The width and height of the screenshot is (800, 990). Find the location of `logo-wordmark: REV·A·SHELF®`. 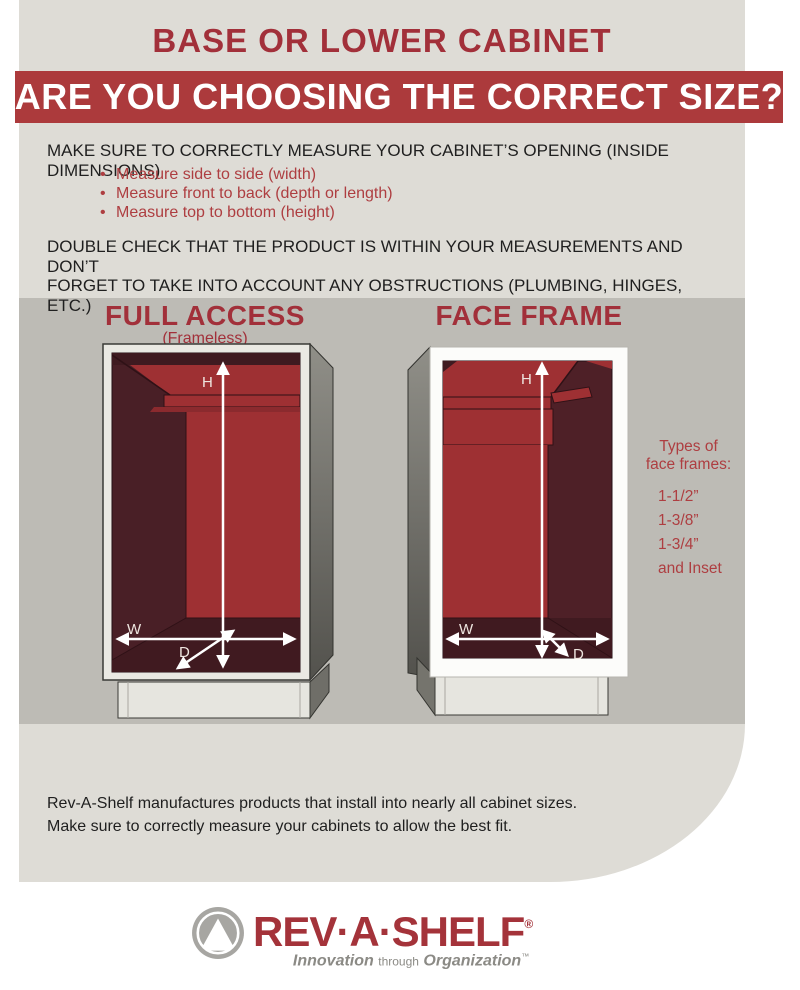

logo-wordmark: REV·A·SHELF® is located at coordinates (393, 928).